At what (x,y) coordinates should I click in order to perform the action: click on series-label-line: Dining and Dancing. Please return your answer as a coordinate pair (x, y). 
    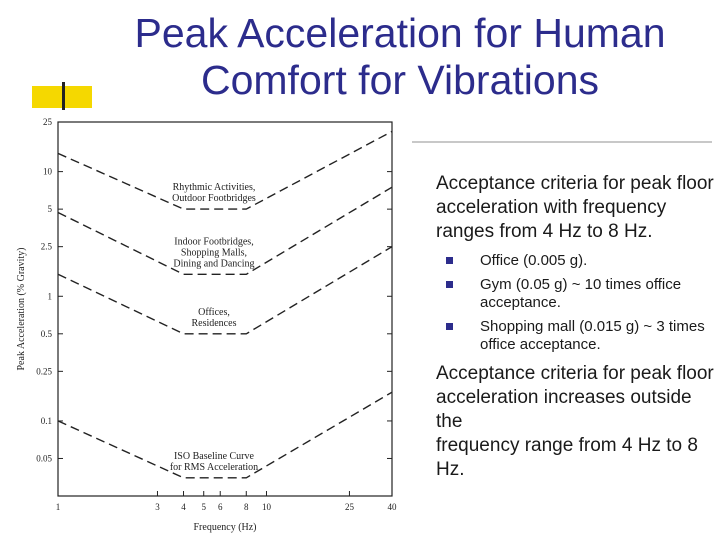
    Looking at the image, I should click on (213, 263).